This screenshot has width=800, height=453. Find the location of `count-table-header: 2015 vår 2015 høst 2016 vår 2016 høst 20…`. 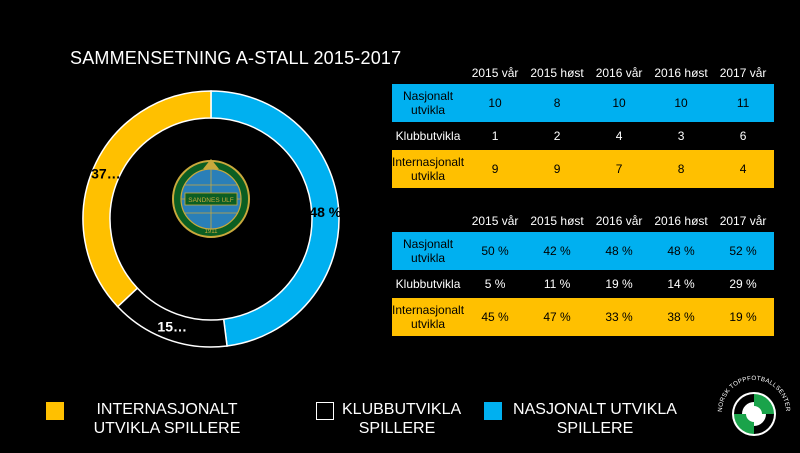

count-table-header: 2015 vår 2015 høst 2016 vår 2016 høst 20… is located at coordinates (583, 73).